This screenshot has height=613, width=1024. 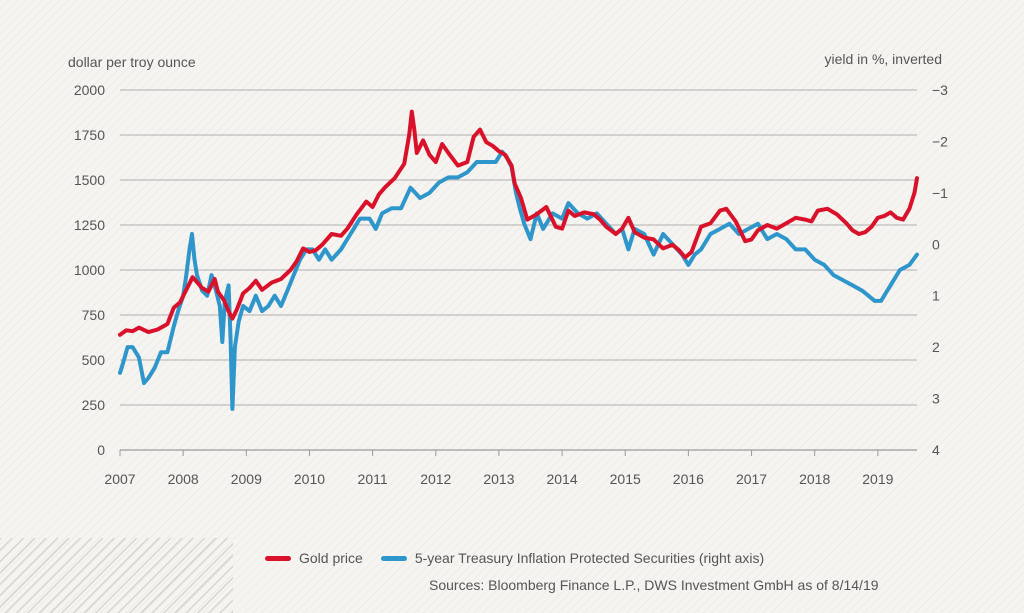 I want to click on legend-swatch-gold, so click(x=278, y=558).